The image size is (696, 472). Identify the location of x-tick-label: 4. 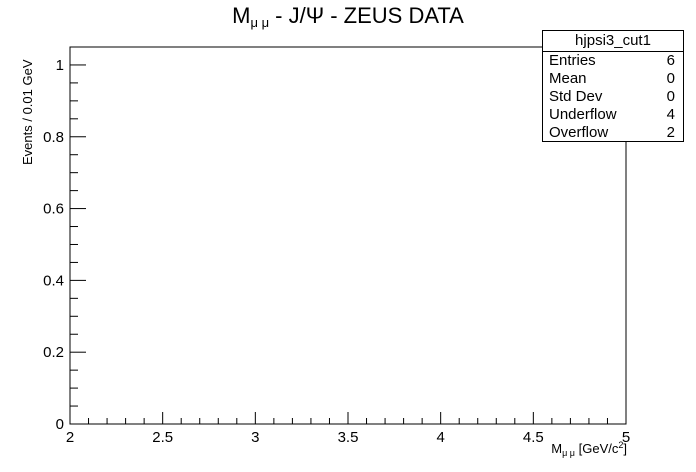
(440, 437).